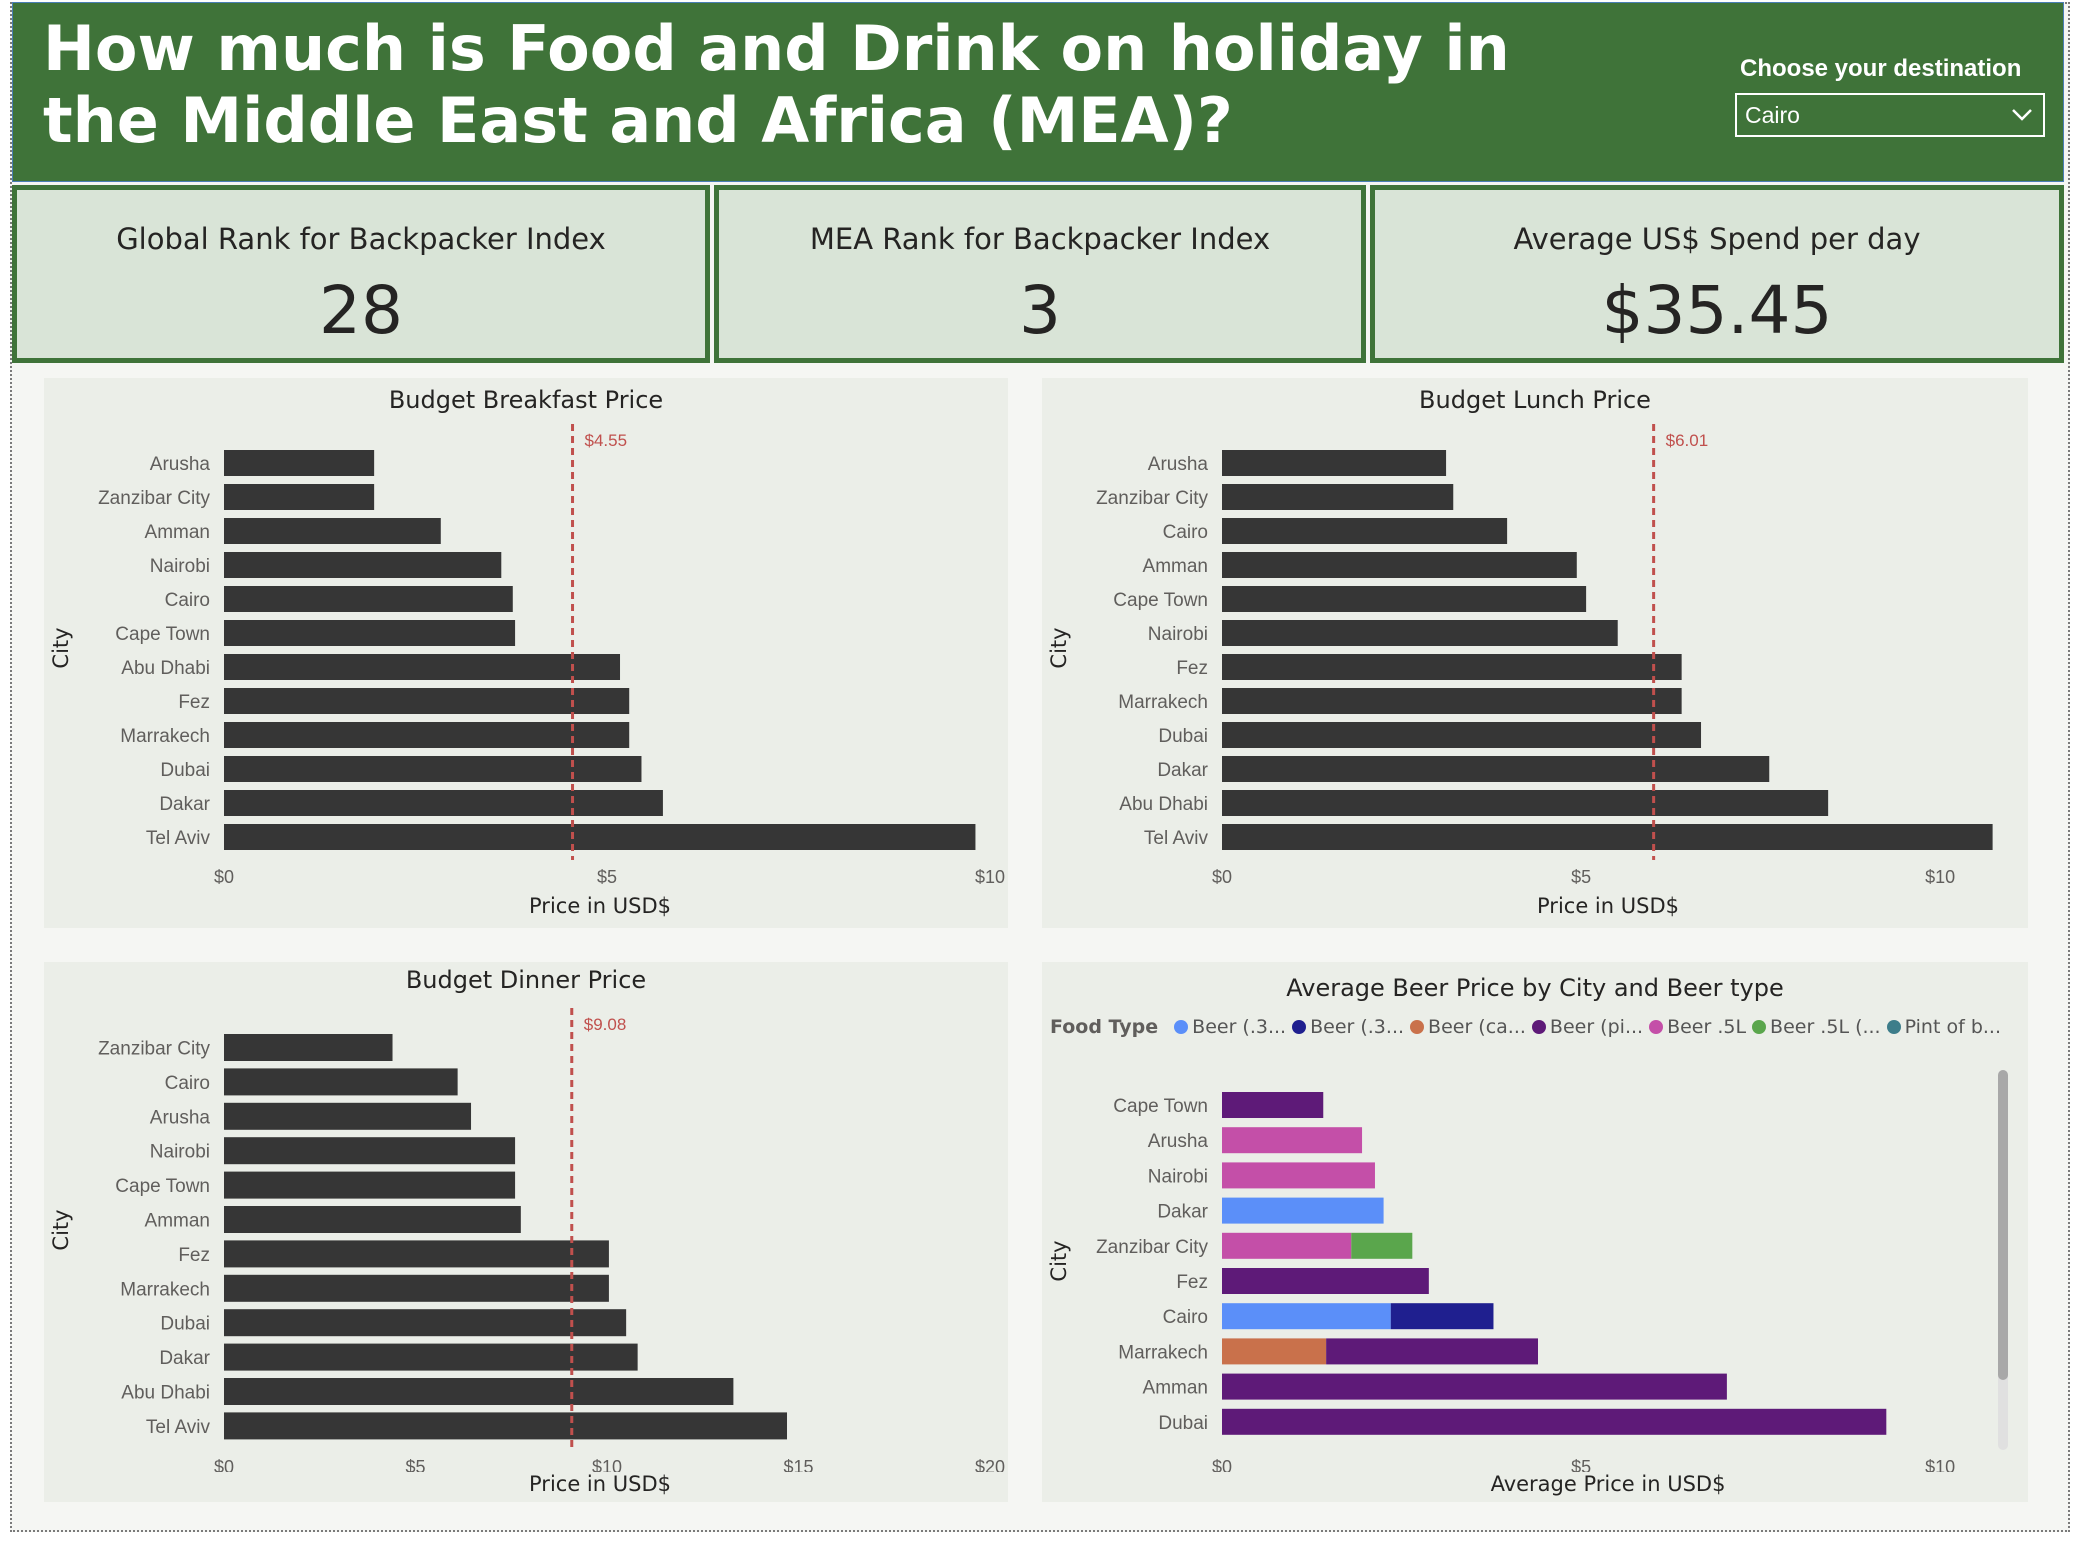 The height and width of the screenshot is (1542, 2074). Describe the element at coordinates (526, 980) in the screenshot. I see `chart-title: Budget Dinner Price` at that location.